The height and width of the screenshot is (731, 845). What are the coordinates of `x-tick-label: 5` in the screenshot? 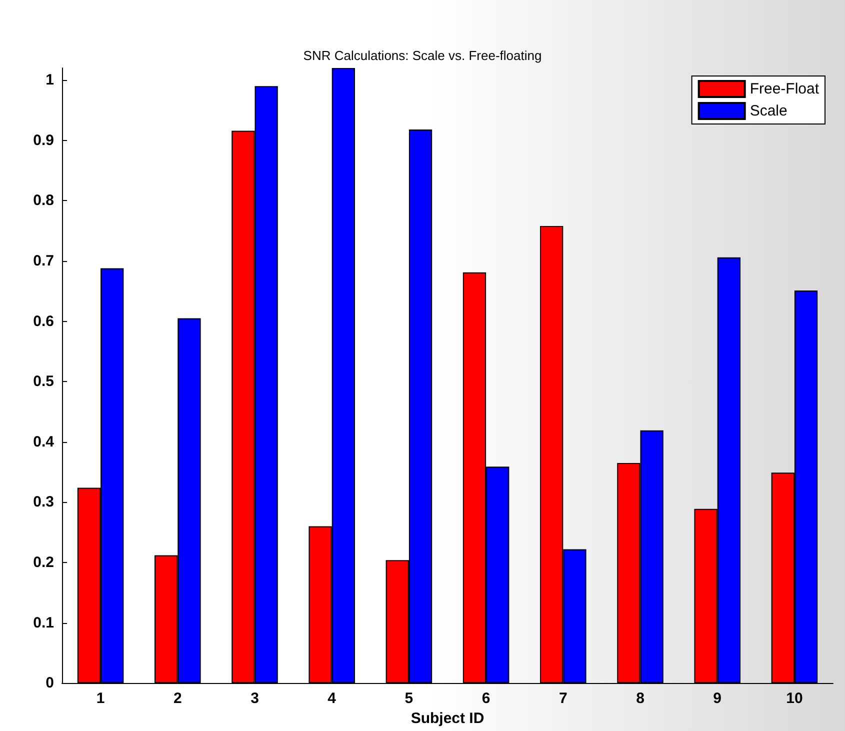 It's located at (409, 699).